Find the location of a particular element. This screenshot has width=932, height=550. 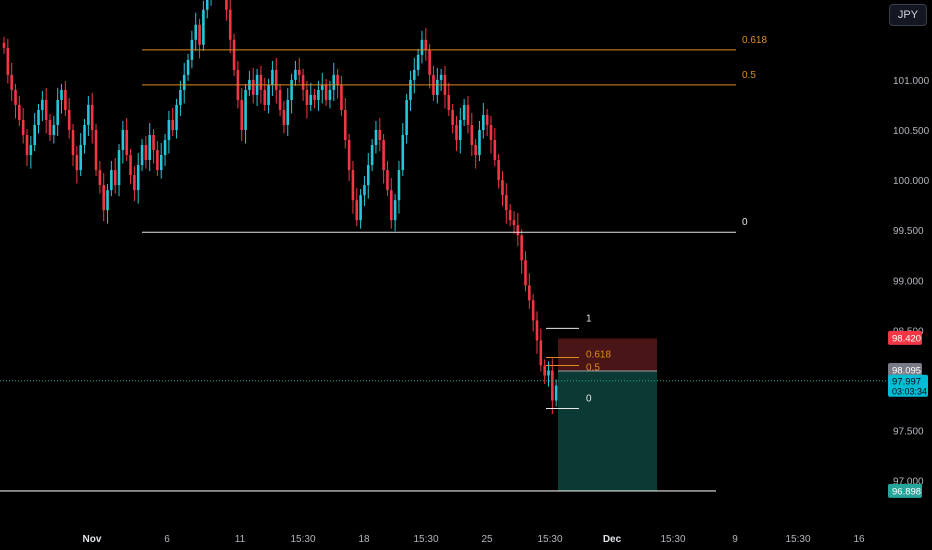

fib-upper-label: 0 is located at coordinates (745, 222).